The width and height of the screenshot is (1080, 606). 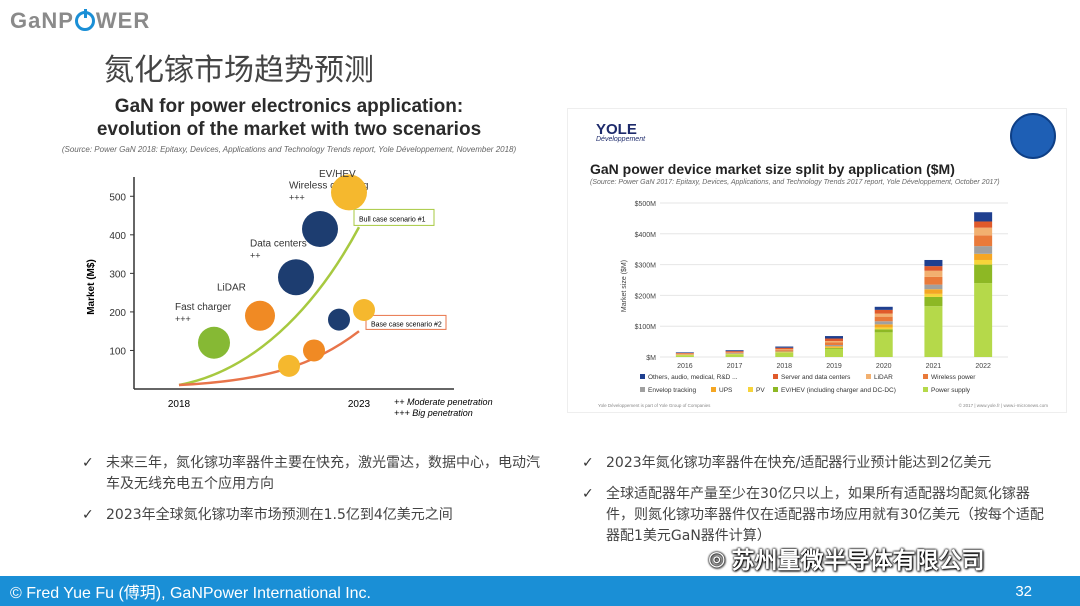 I want to click on legend-big: +++ Big penetration, so click(x=433, y=413).